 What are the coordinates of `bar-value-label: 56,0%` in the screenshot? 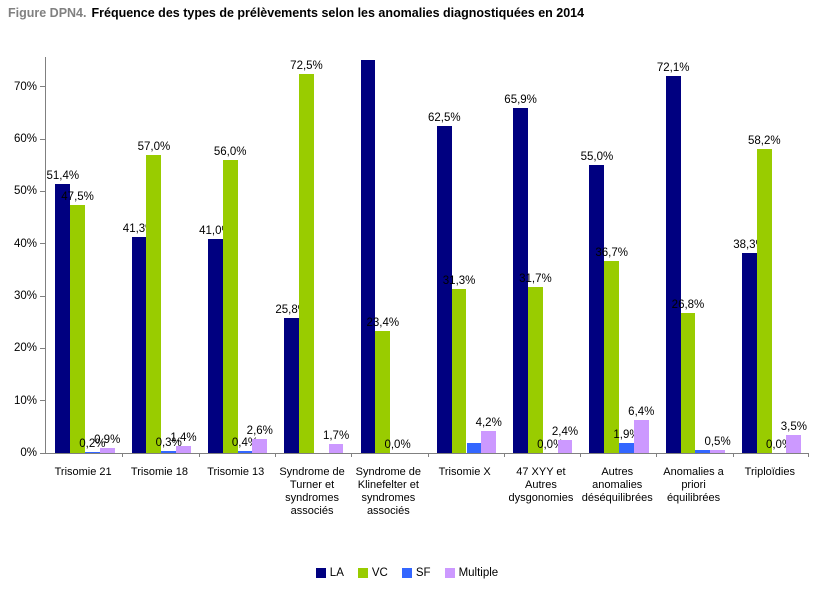 It's located at (230, 152).